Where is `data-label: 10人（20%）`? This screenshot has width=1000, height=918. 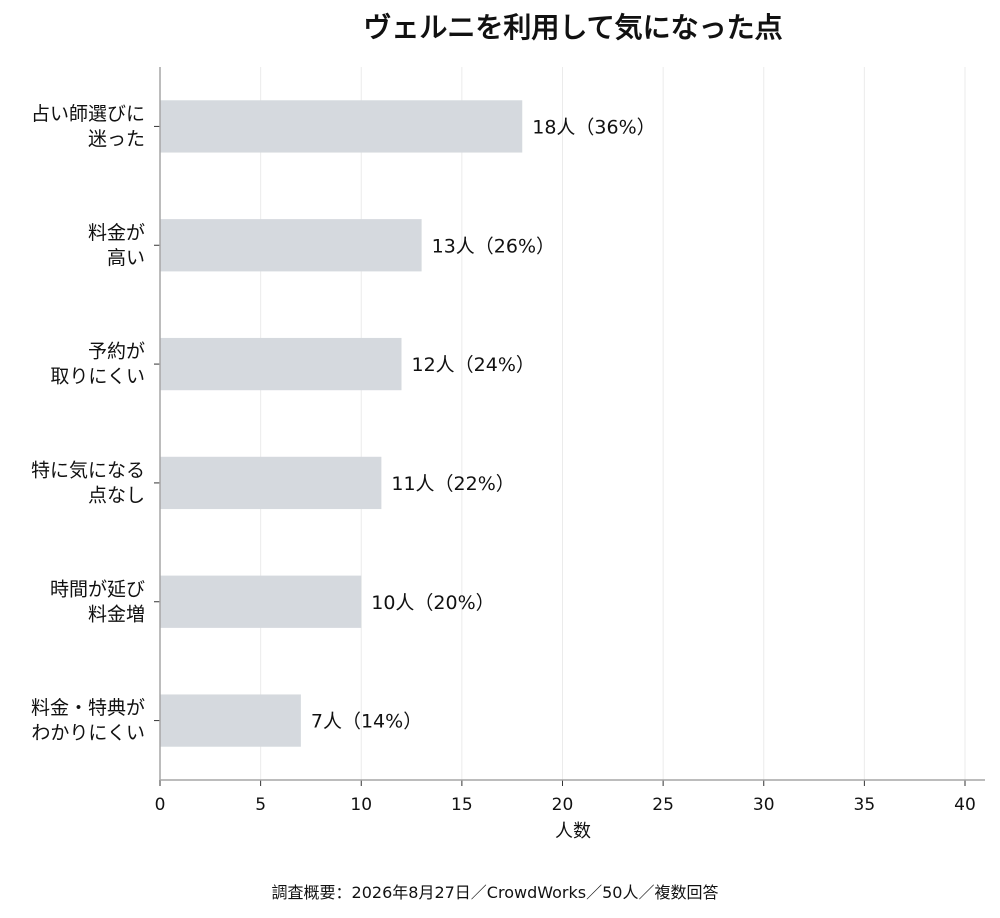
data-label: 10人（20%） is located at coordinates (432, 603).